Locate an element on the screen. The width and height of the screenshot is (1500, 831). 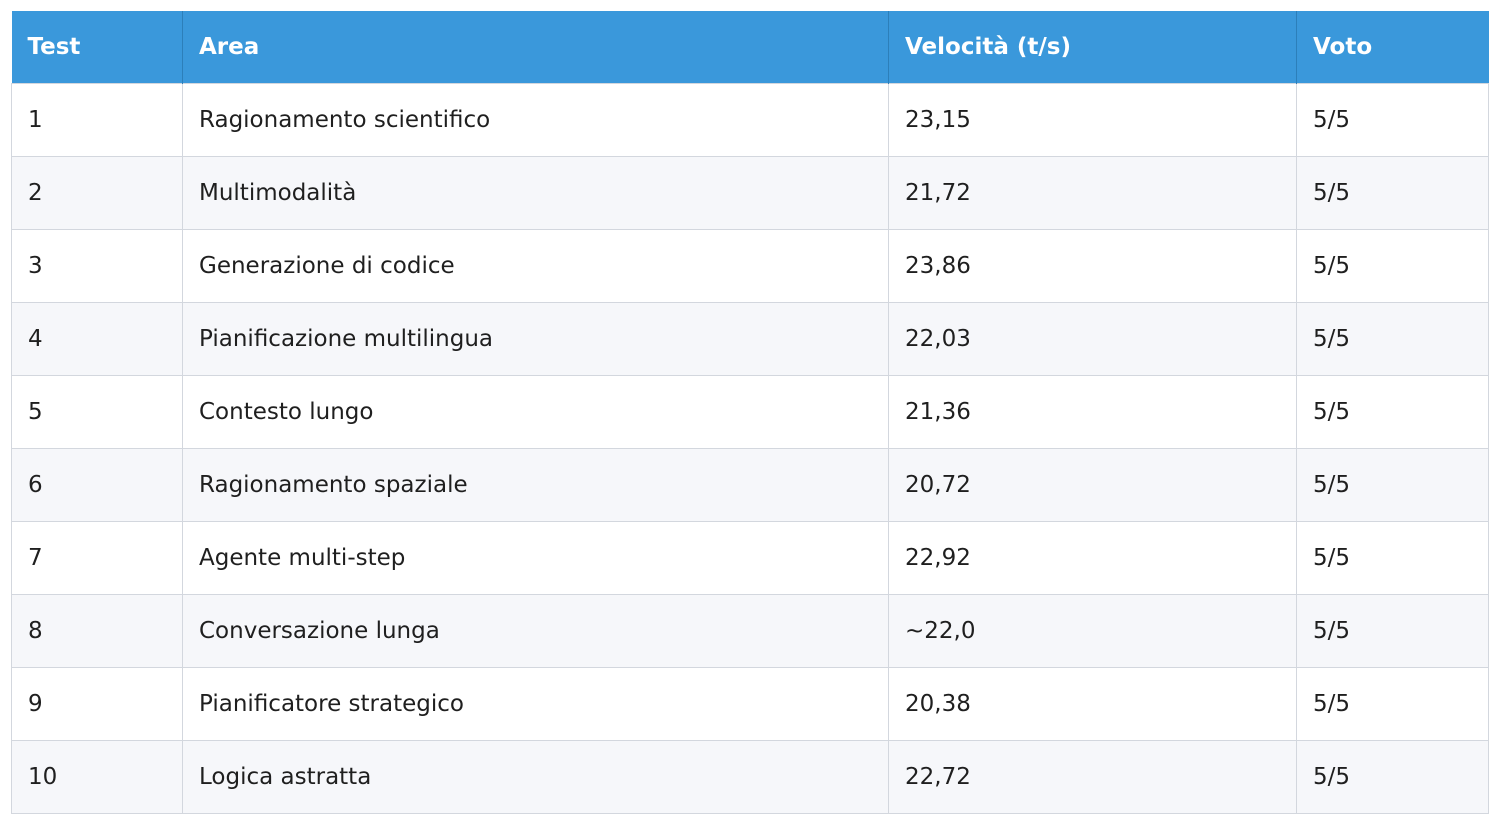
cell-test: 8 is located at coordinates (97, 630).